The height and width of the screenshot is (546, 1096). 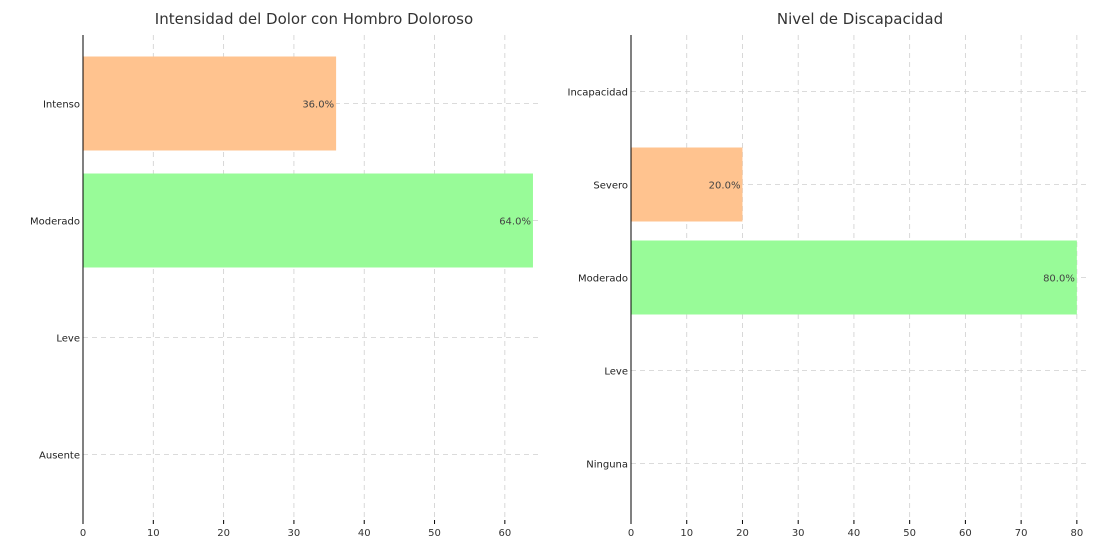 What do you see at coordinates (314, 19) in the screenshot?
I see `chart-title: Intensidad del Dolor con Hombro Doloroso` at bounding box center [314, 19].